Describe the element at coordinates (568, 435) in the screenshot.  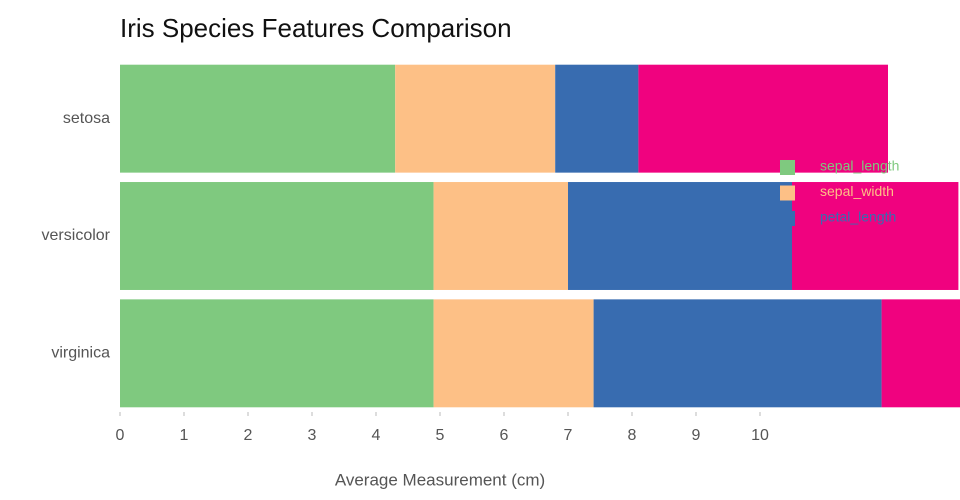
I see `x-tick-label: 7` at that location.